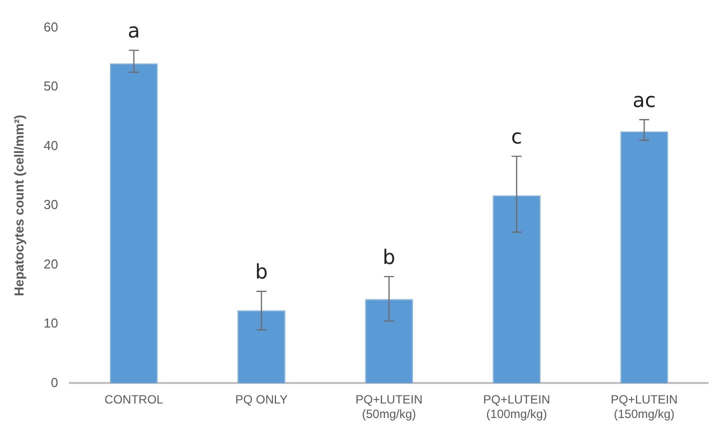  Describe the element at coordinates (134, 399) in the screenshot. I see `x-tick-label: CONTROL` at that location.